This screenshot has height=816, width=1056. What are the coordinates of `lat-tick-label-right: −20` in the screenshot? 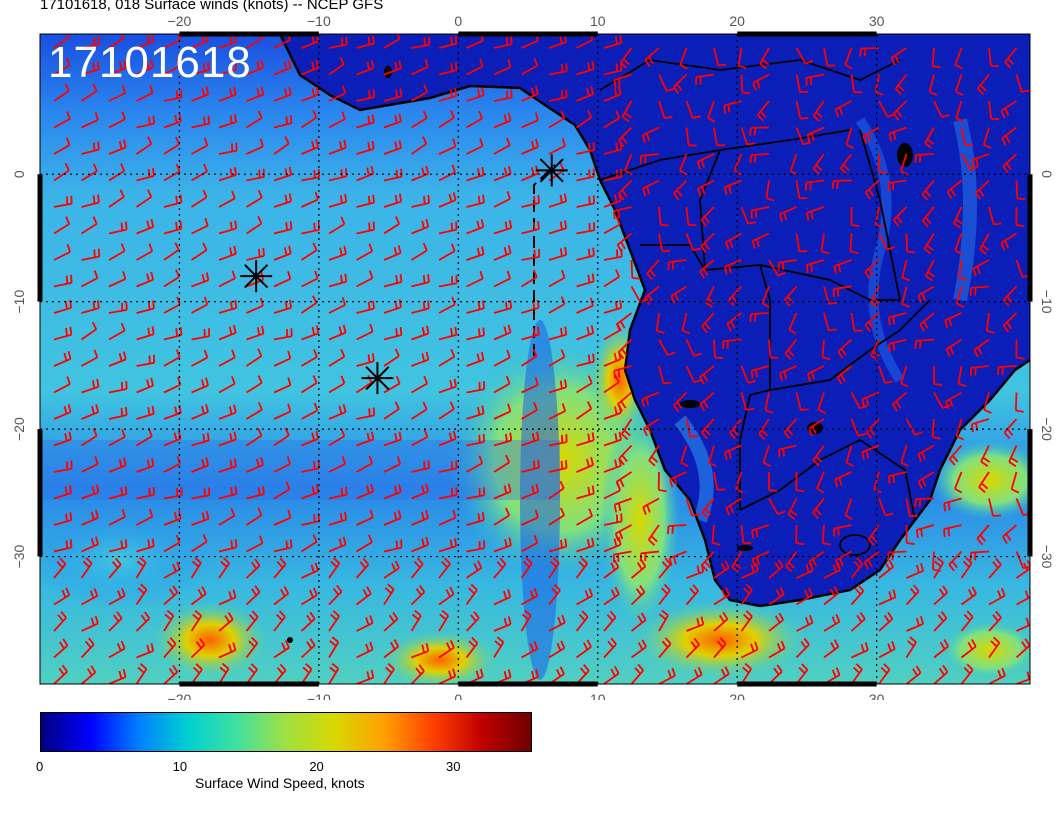 It's located at (1047, 429).